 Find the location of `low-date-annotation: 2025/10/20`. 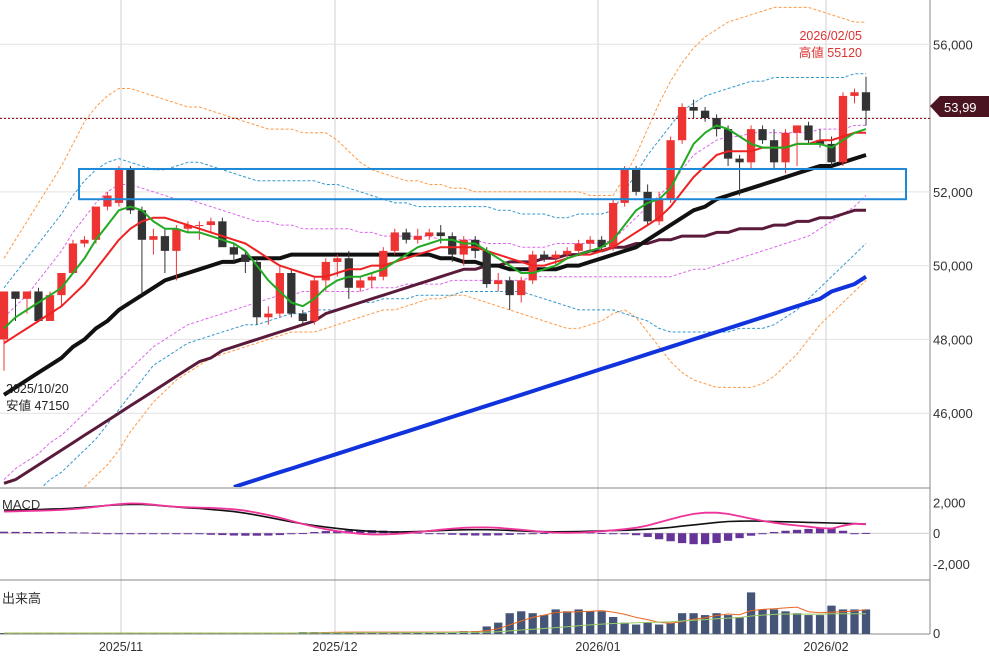

low-date-annotation: 2025/10/20 is located at coordinates (37, 389).